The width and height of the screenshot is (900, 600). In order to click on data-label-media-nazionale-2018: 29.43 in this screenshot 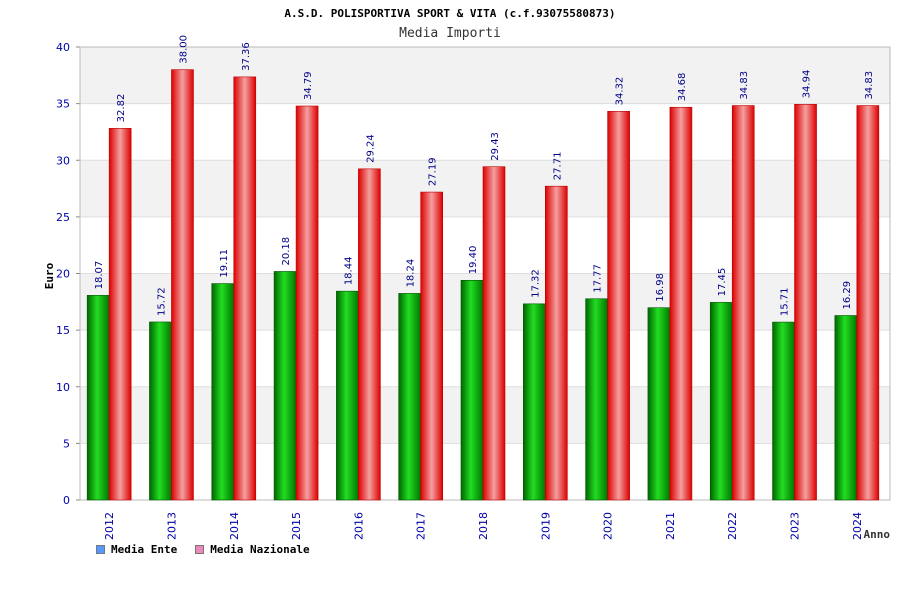, I will do `click(495, 146)`.